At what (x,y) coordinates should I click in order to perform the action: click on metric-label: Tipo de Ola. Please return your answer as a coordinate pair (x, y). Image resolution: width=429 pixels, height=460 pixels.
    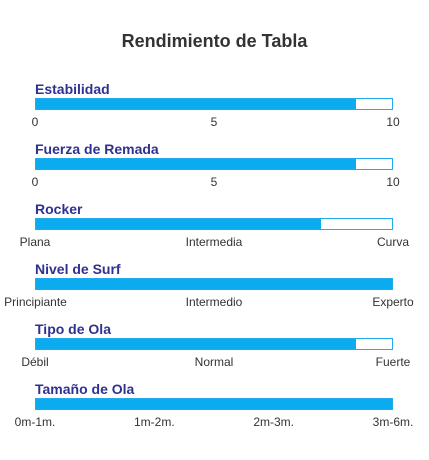
    Looking at the image, I should click on (73, 329).